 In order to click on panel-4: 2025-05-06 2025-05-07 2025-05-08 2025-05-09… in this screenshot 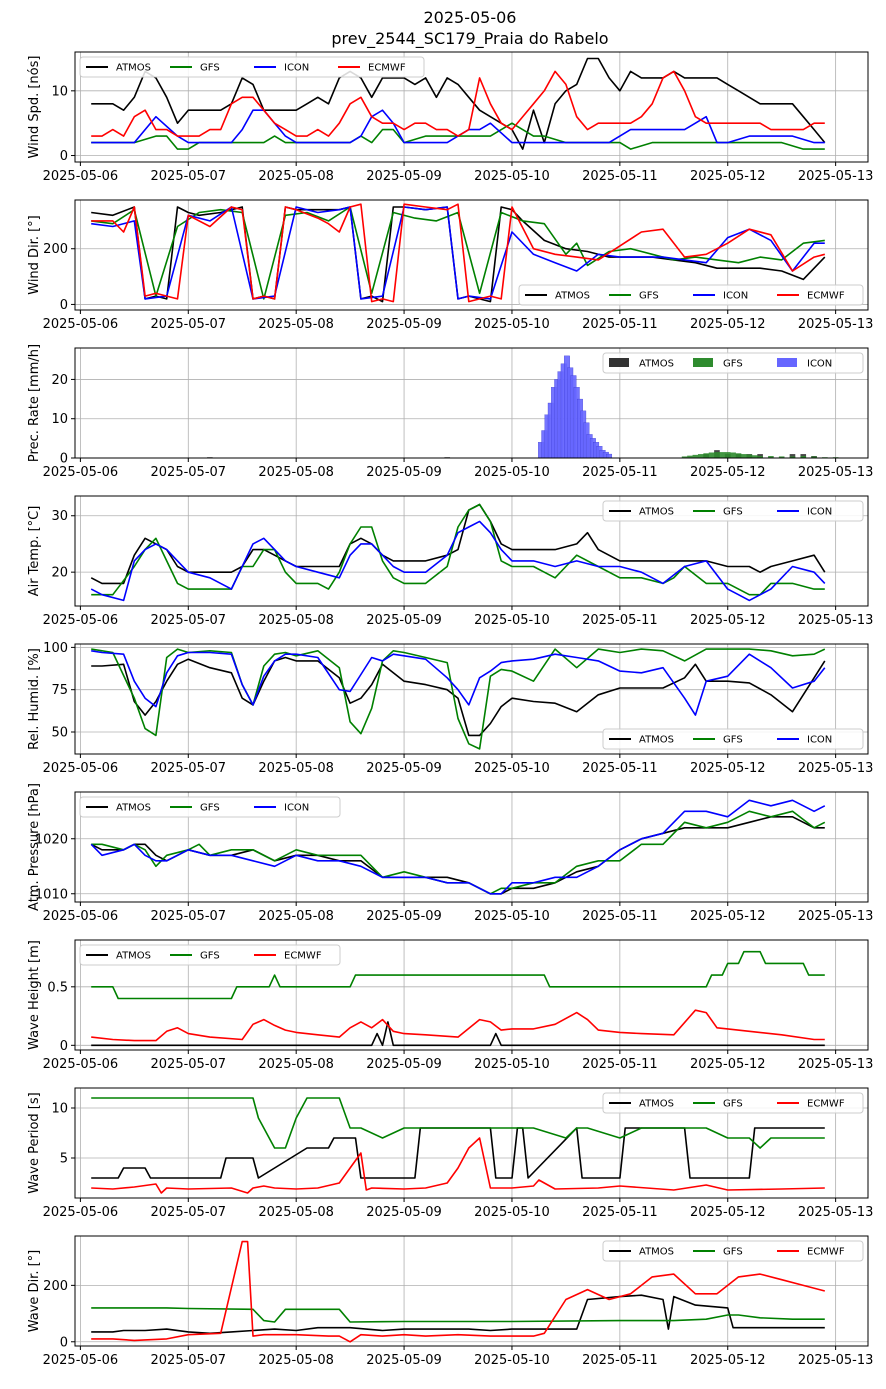, I will do `click(450, 561)`.